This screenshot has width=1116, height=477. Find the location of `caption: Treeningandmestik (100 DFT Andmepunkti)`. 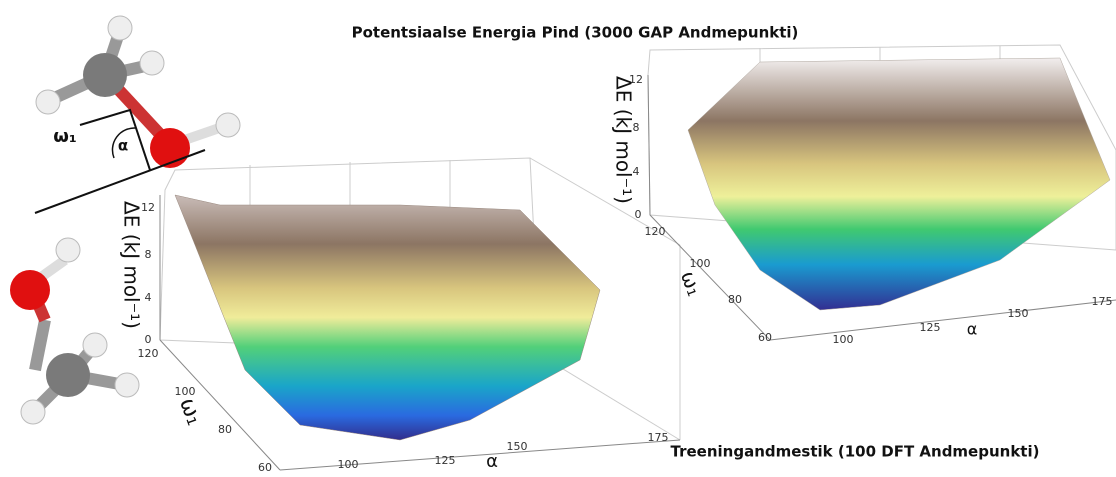

caption: Treeningandmestik (100 DFT Andmepunkti) is located at coordinates (855, 452).